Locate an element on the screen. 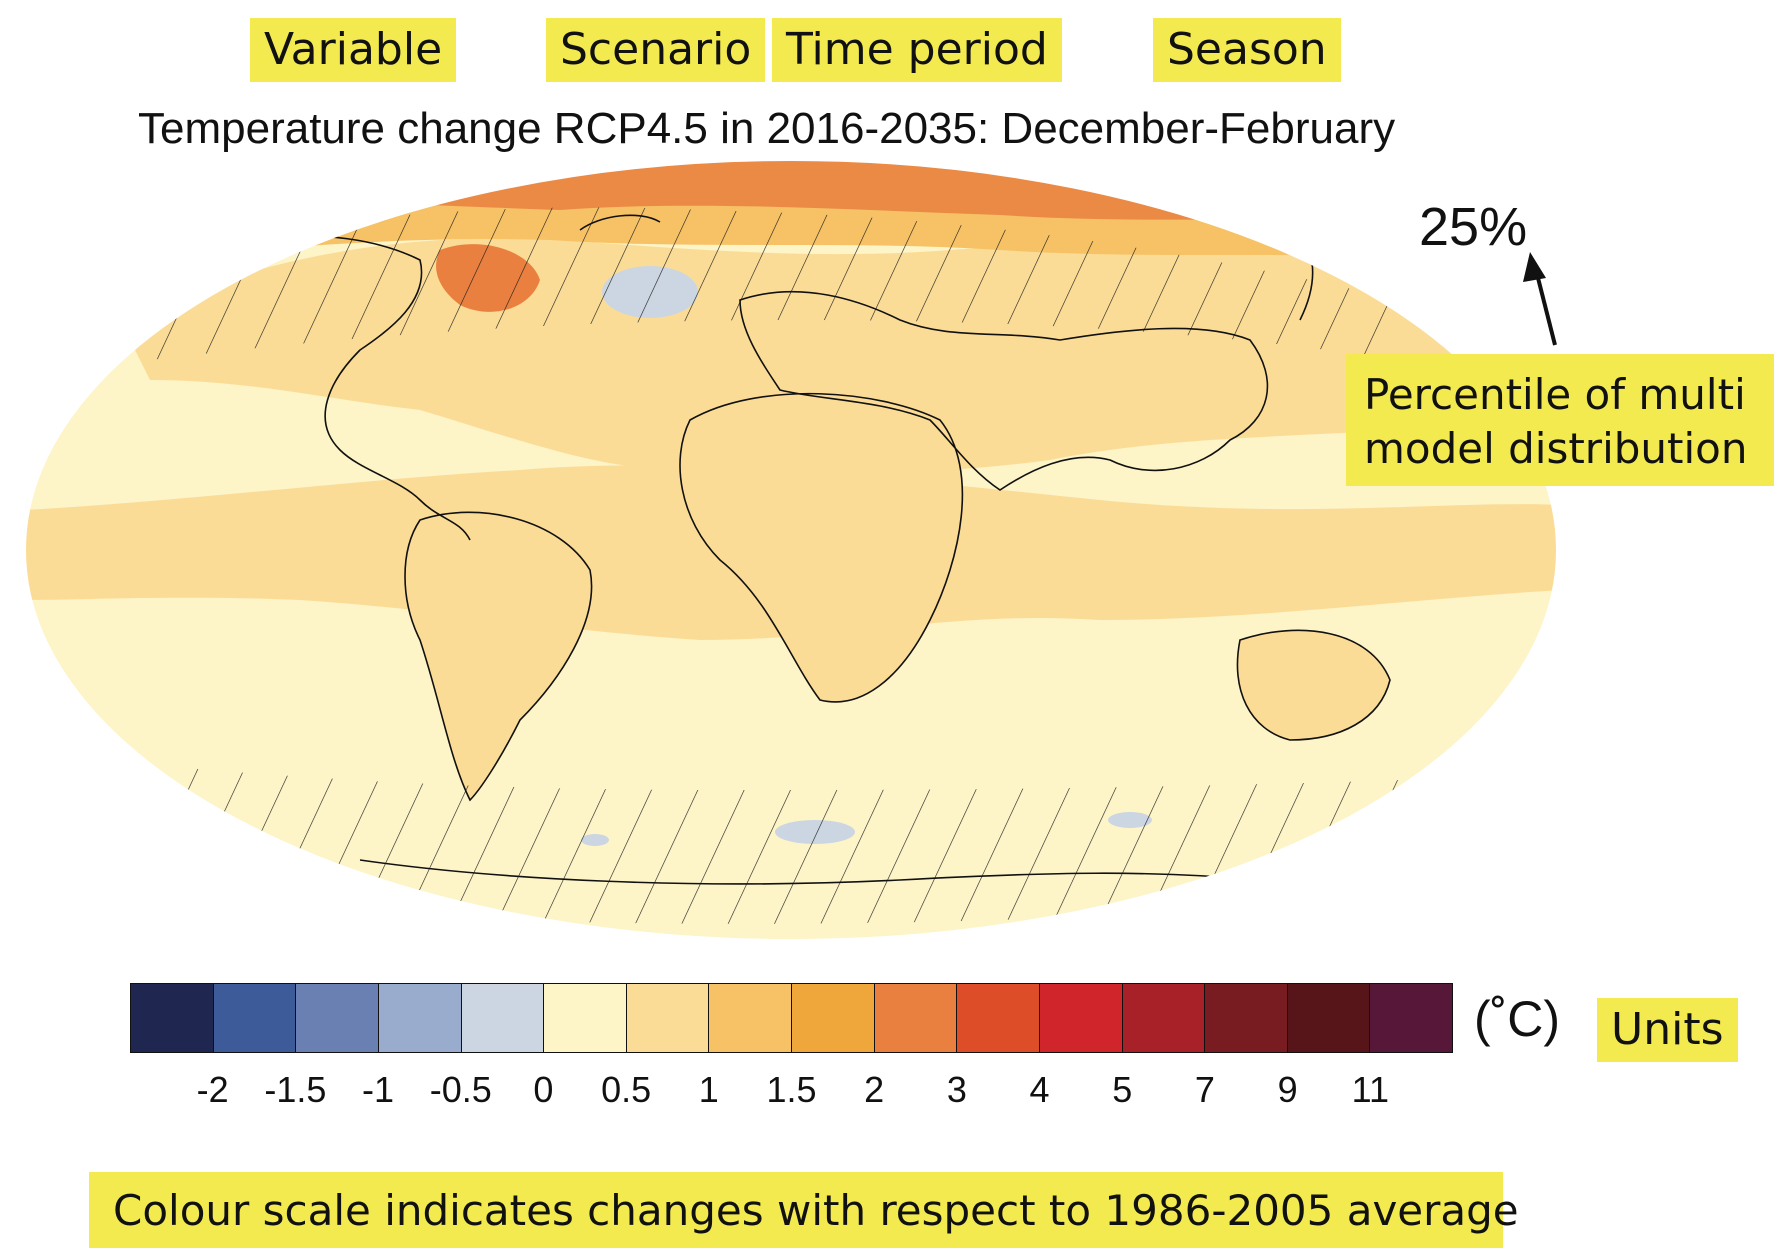  south-america-region is located at coordinates (498, 656).